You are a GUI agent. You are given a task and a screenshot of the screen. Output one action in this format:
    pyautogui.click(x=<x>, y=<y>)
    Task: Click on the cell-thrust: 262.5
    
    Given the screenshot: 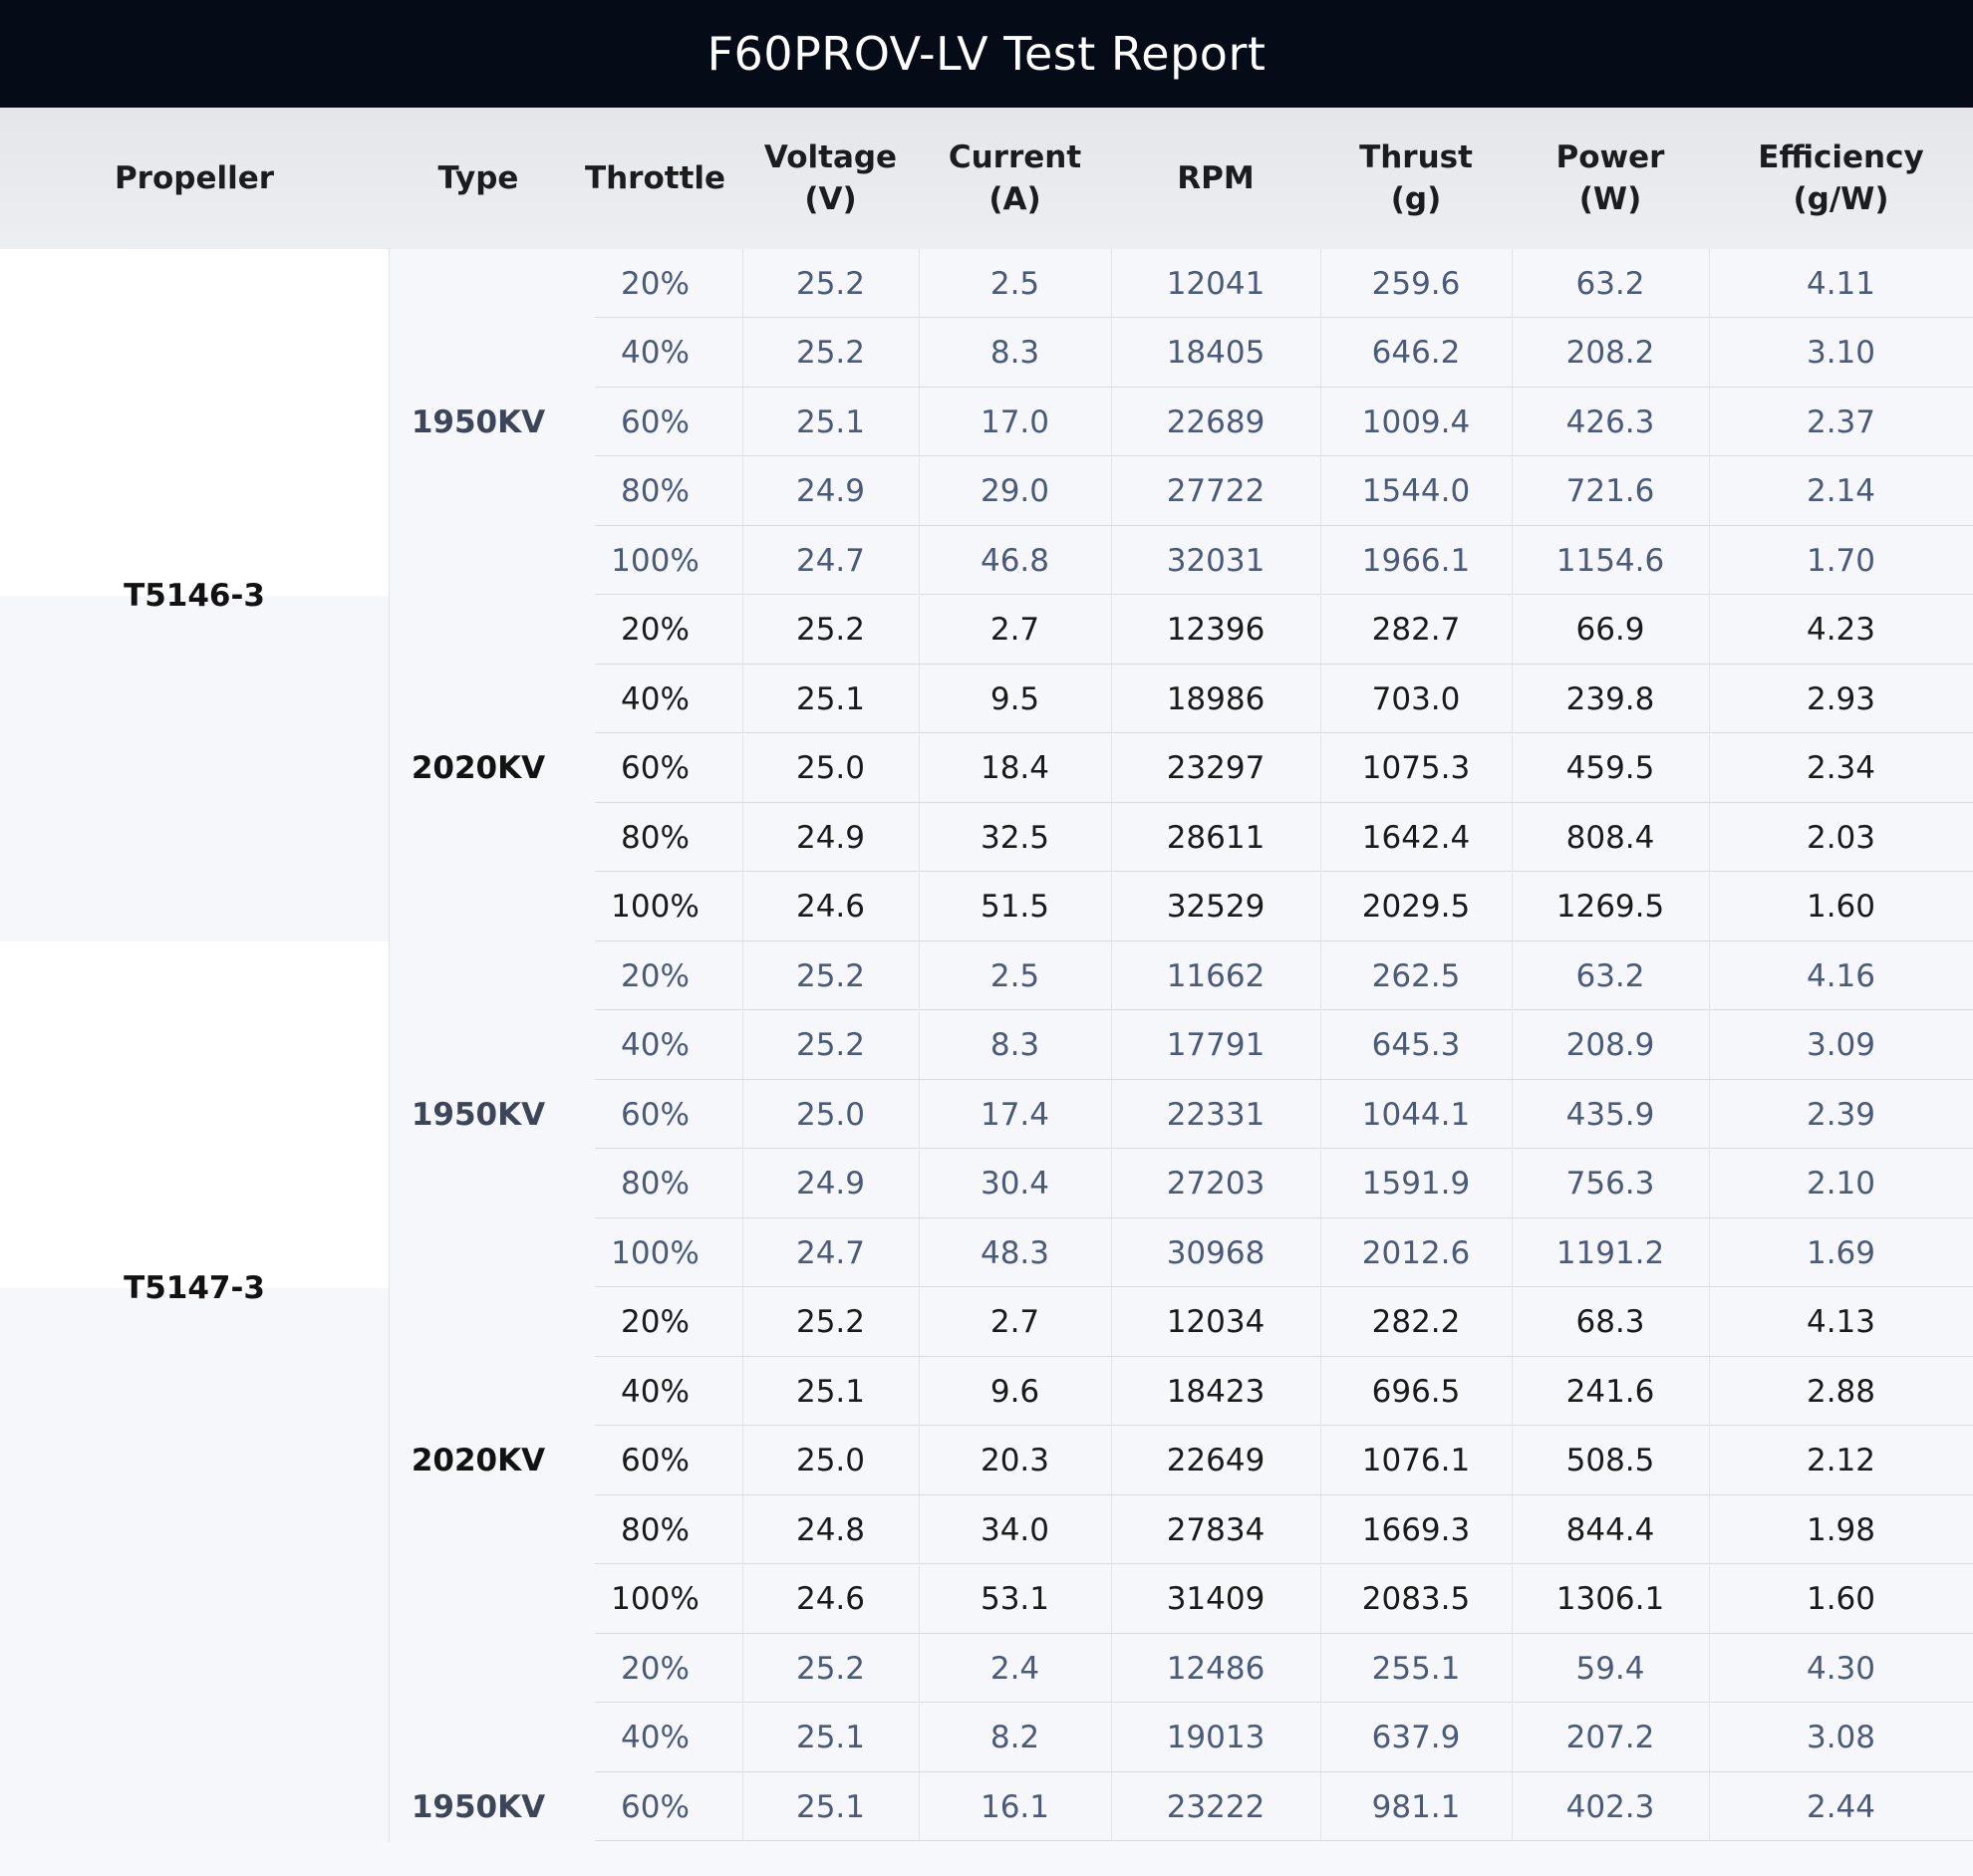 What is the action you would take?
    pyautogui.click(x=1416, y=975)
    